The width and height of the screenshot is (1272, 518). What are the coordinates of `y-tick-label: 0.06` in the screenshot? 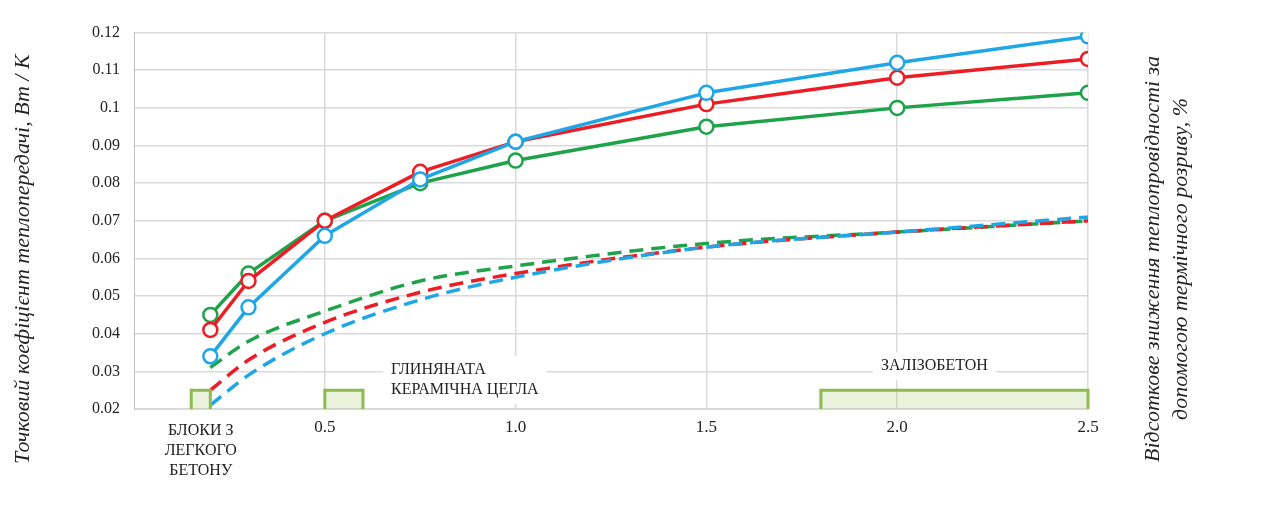 It's located at (106, 257).